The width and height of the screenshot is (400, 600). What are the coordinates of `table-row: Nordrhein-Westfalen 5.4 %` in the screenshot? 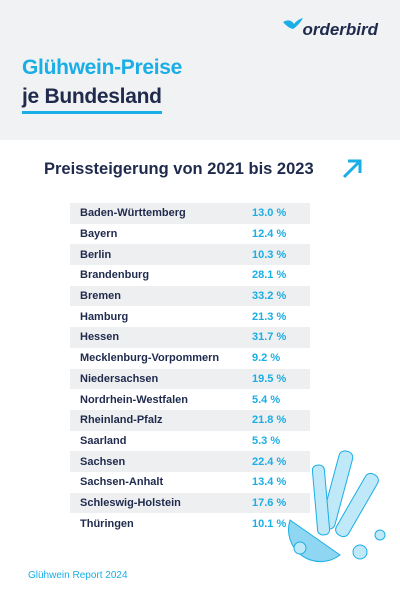 It's located at (190, 399).